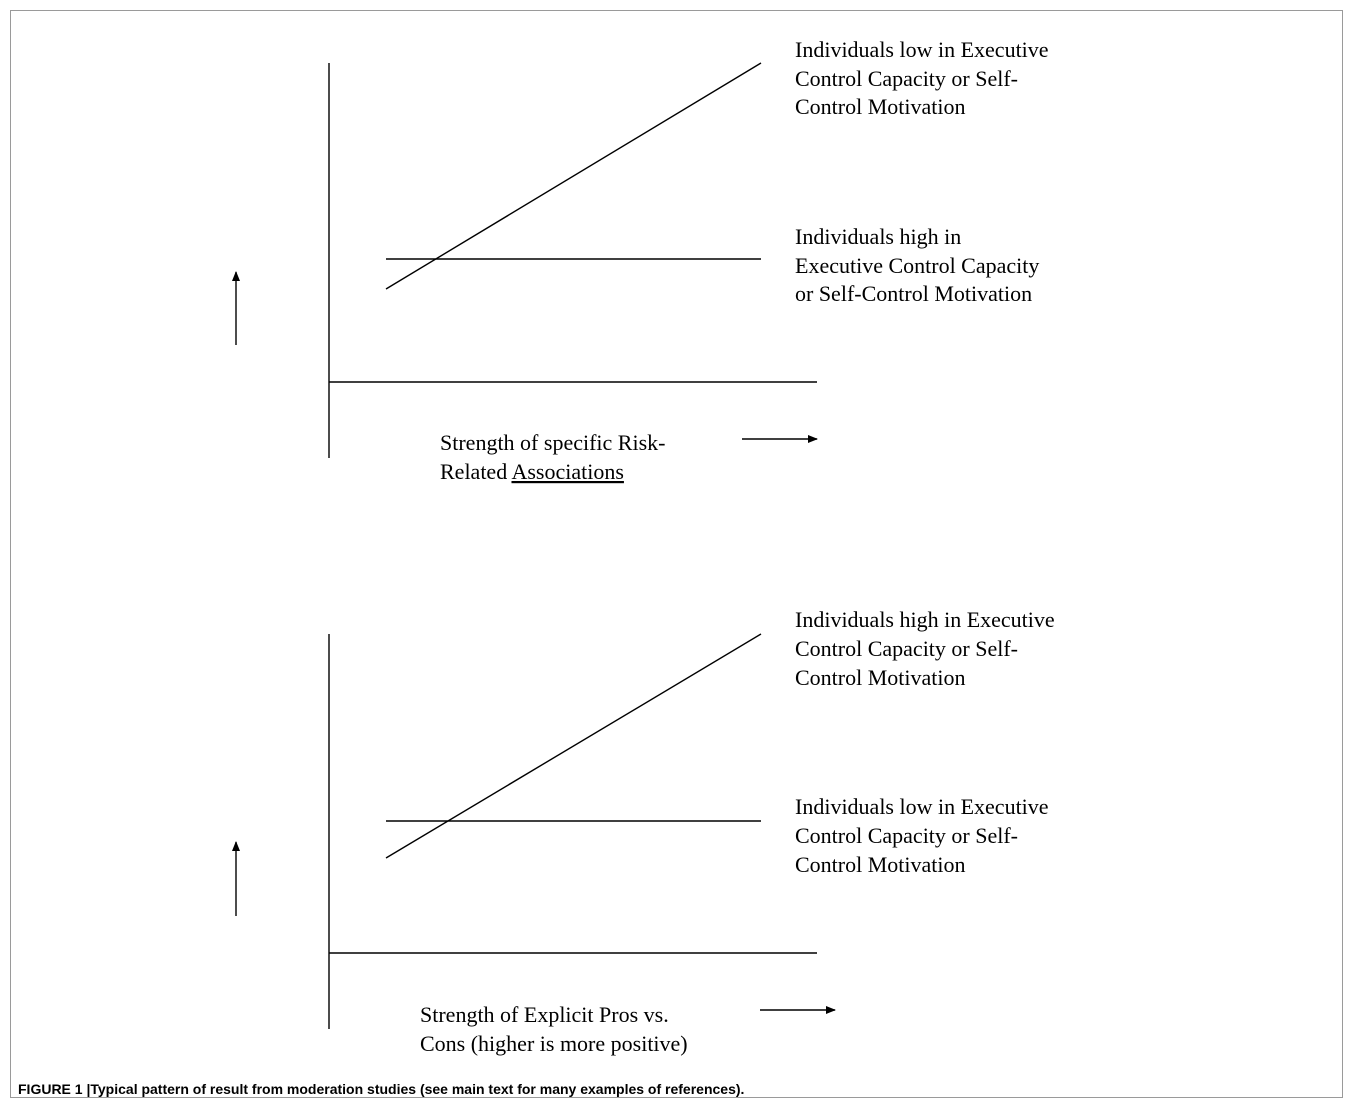 This screenshot has height=1109, width=1355. Describe the element at coordinates (573, 746) in the screenshot. I see `panel-2-series-1-line` at that location.